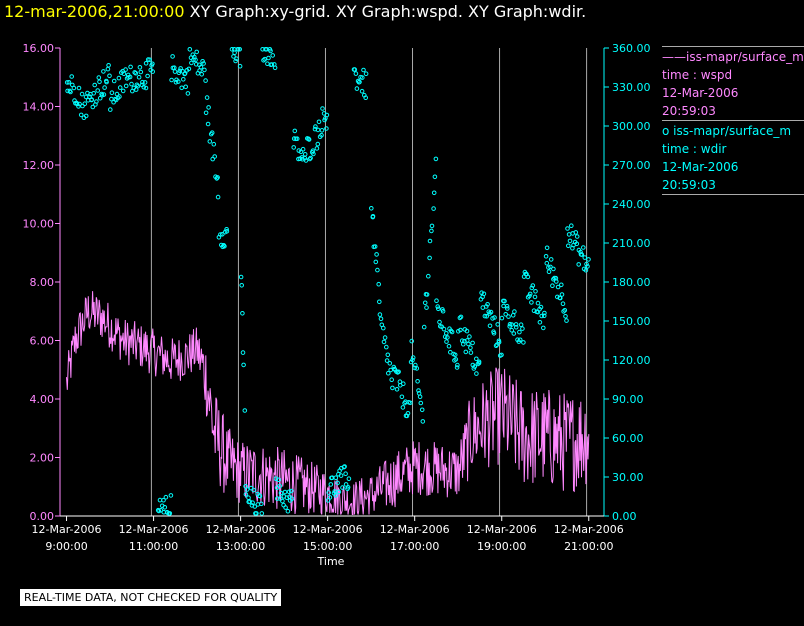 The width and height of the screenshot is (804, 626). What do you see at coordinates (415, 529) in the screenshot?
I see `x-tick-date: 12-Mar-2006` at bounding box center [415, 529].